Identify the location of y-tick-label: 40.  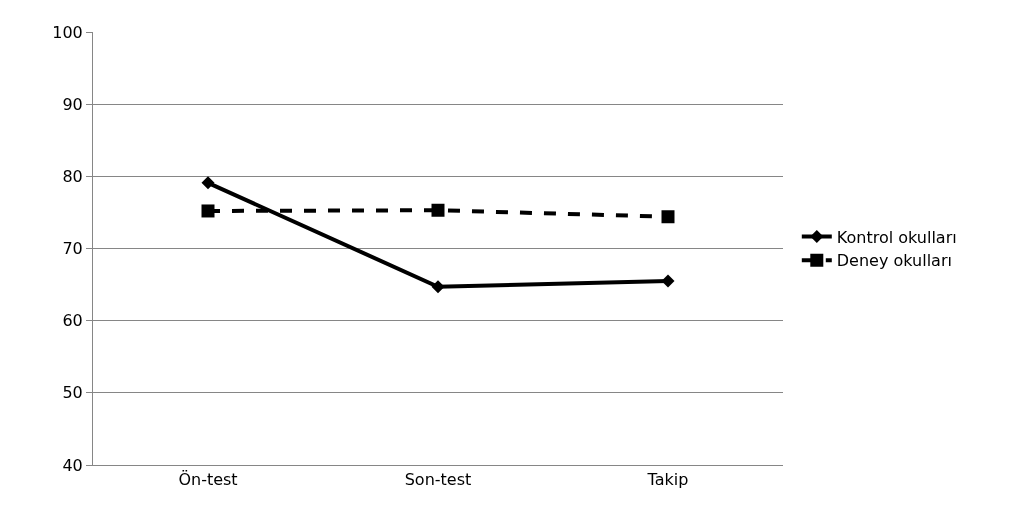
(72, 465).